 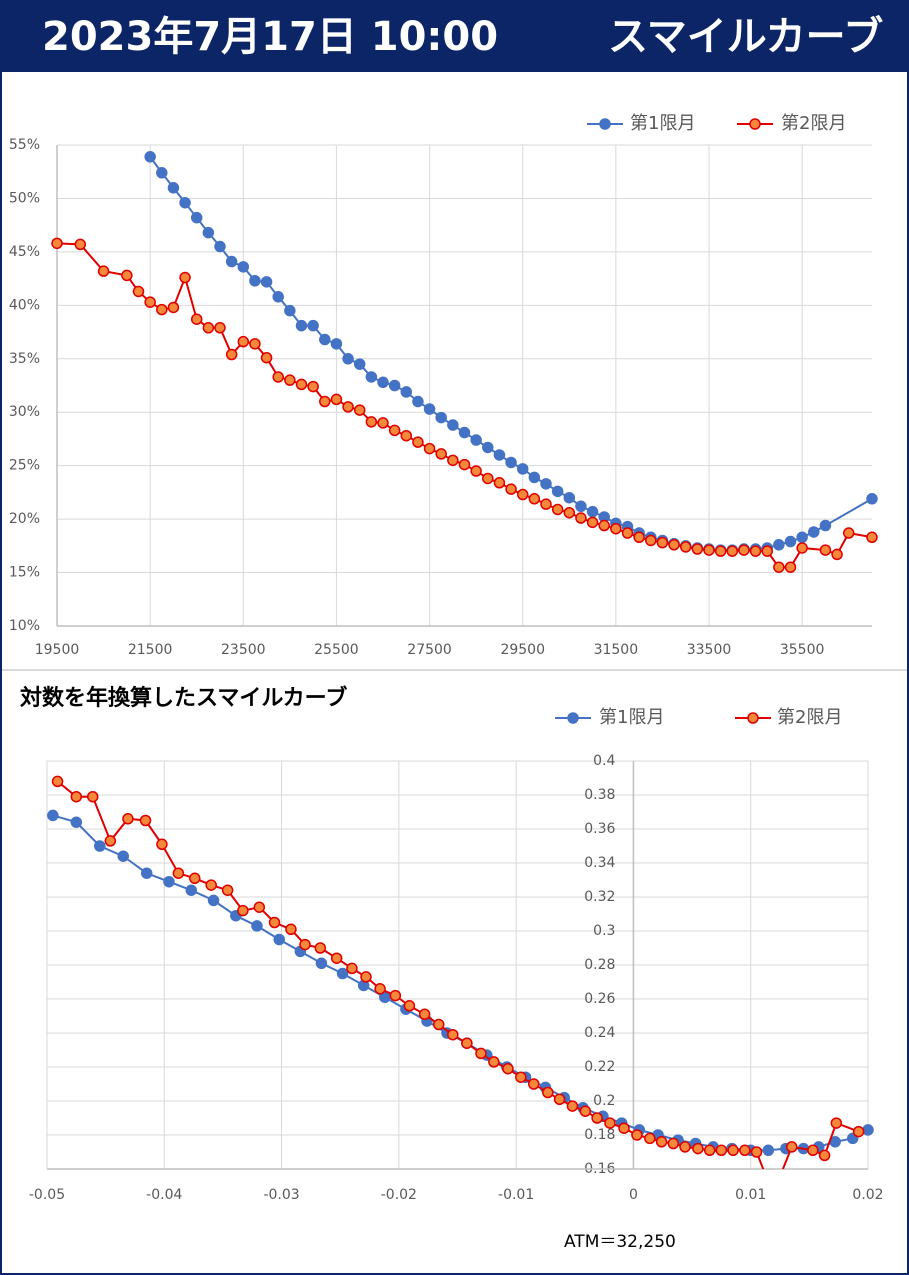 What do you see at coordinates (599, 1033) in the screenshot?
I see `y-tick-label: 0.24` at bounding box center [599, 1033].